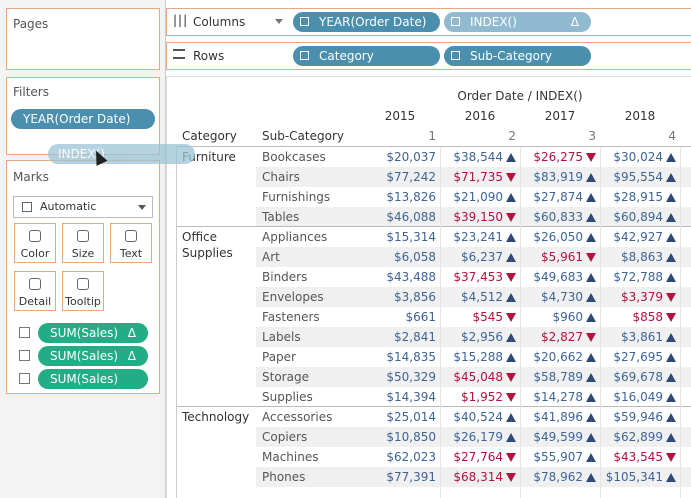 This screenshot has height=498, width=691. I want to click on category: Furniture, so click(209, 157).